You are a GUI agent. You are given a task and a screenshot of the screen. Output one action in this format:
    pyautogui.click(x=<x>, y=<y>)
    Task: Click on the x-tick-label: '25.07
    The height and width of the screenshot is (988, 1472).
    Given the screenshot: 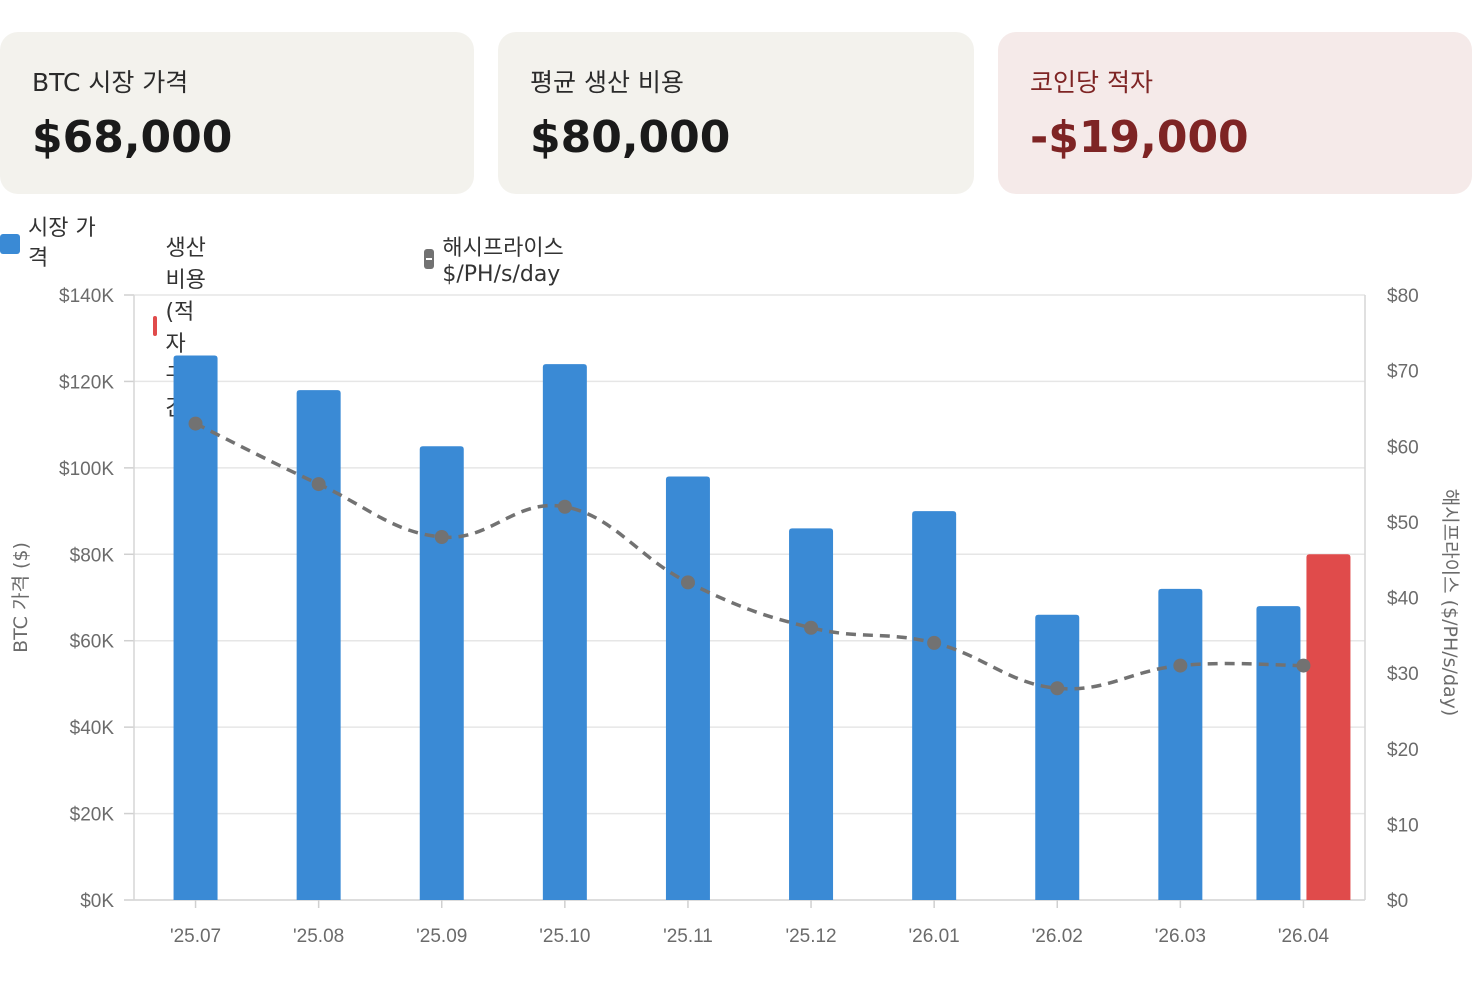 What is the action you would take?
    pyautogui.click(x=195, y=936)
    